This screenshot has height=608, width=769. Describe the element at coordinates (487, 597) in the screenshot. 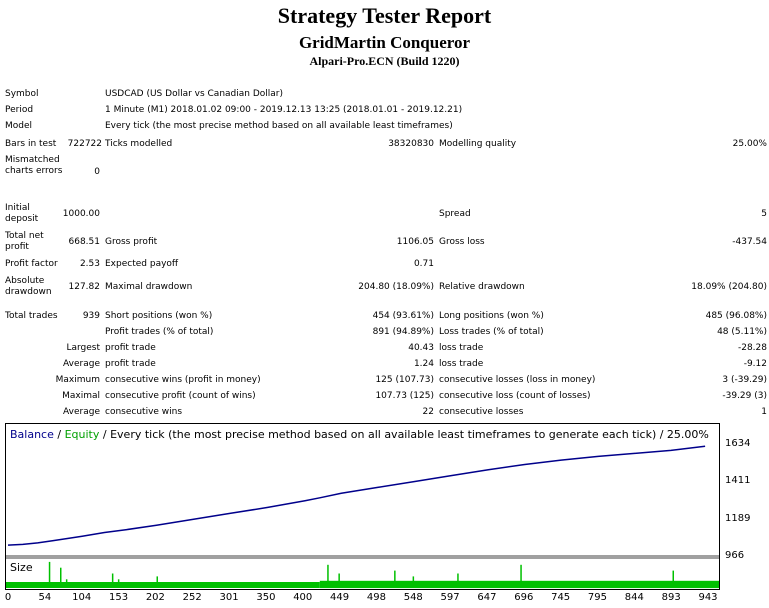

I see `x-tick-label: 647` at that location.